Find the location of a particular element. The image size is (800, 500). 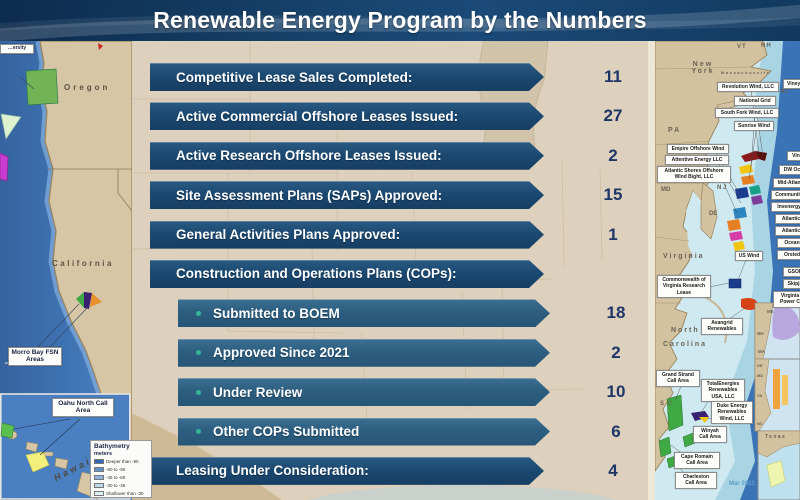

stat-value: 2 is located at coordinates (613, 155).